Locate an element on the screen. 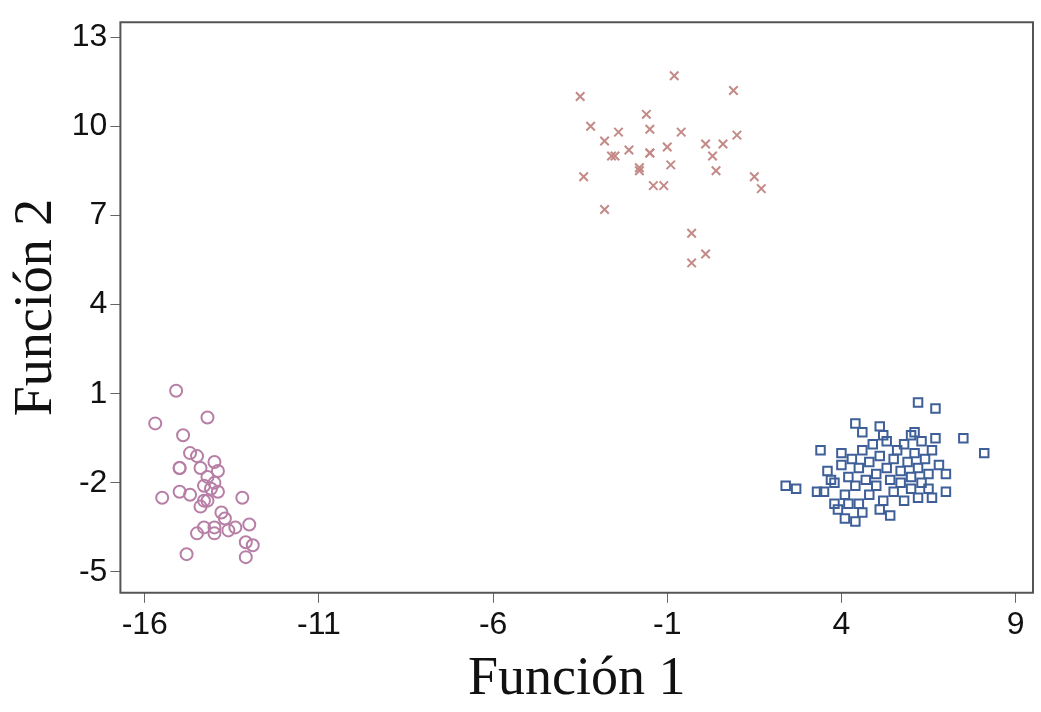 The width and height of the screenshot is (1041, 712). x-tick-label: -16 is located at coordinates (144, 622).